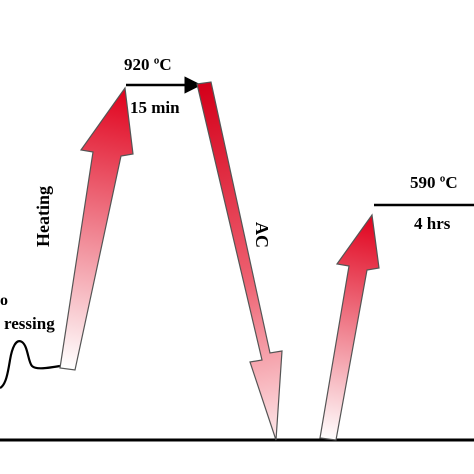 Image resolution: width=474 pixels, height=474 pixels. I want to click on peak-temperature-label: 920 ºC, so click(148, 64).